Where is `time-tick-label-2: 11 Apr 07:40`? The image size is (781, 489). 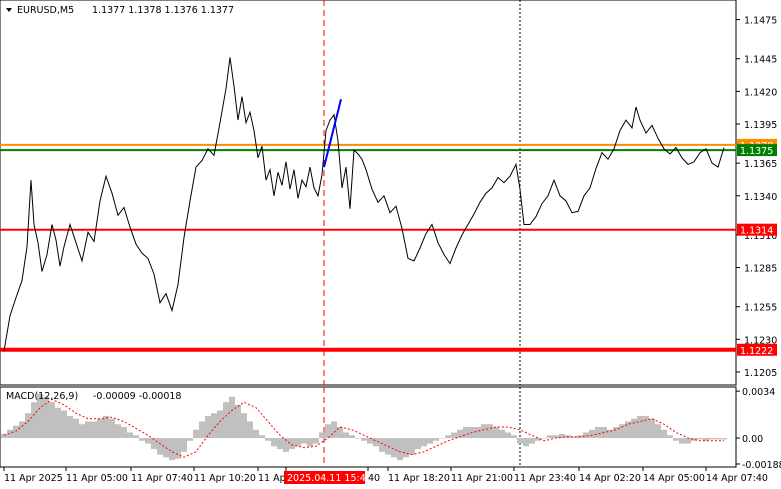 time-tick-label-2: 11 Apr 07:40 is located at coordinates (162, 478).